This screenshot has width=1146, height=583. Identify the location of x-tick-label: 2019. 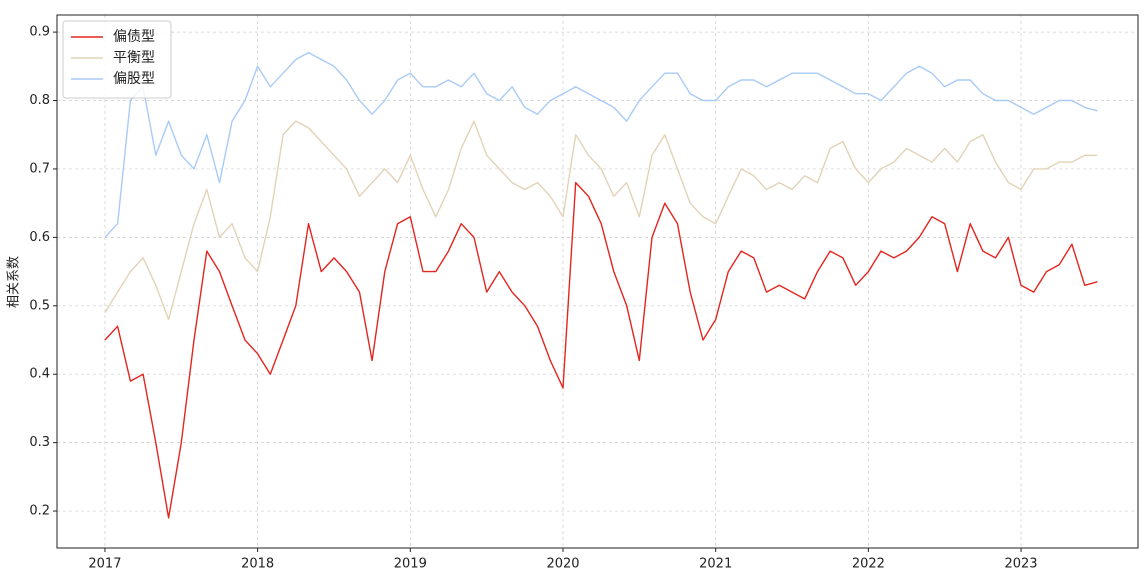
(410, 564).